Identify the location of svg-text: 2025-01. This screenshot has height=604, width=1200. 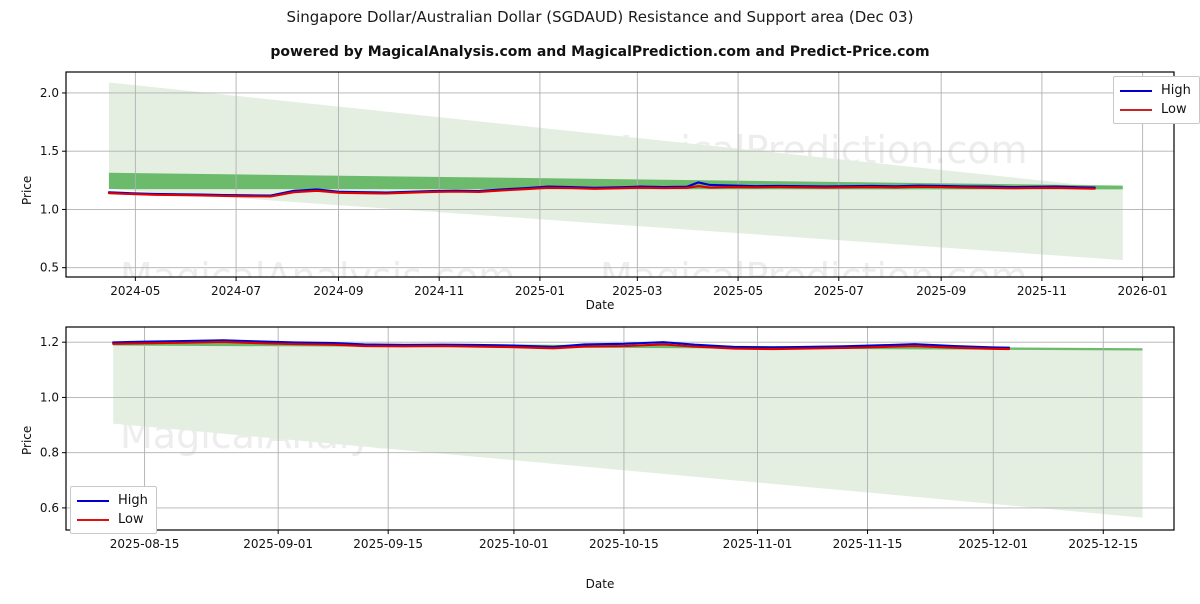
(540, 291).